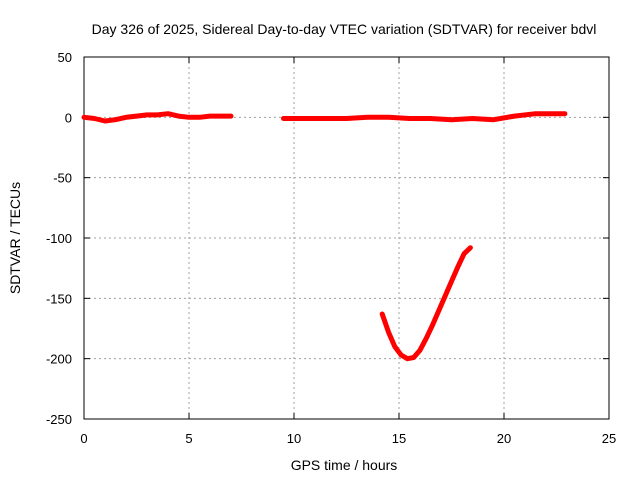 This screenshot has height=480, width=640. What do you see at coordinates (62, 178) in the screenshot?
I see `y-tick-label: -50` at bounding box center [62, 178].